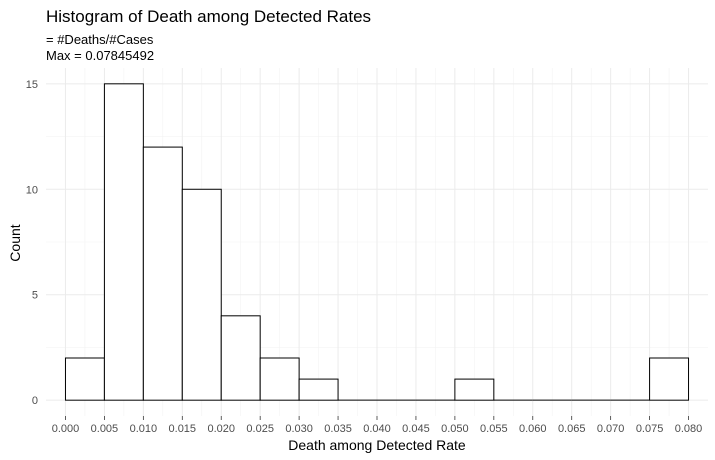 This screenshot has height=460, width=715. Describe the element at coordinates (338, 429) in the screenshot. I see `x-tick-label: 0.035` at that location.